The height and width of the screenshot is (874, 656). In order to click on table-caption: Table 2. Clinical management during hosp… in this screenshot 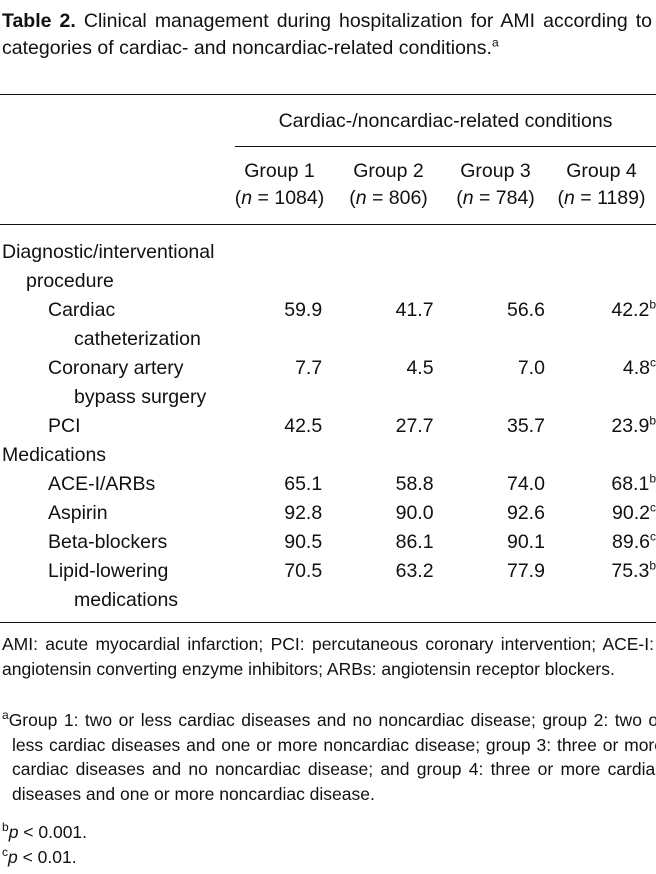, I will do `click(327, 35)`.